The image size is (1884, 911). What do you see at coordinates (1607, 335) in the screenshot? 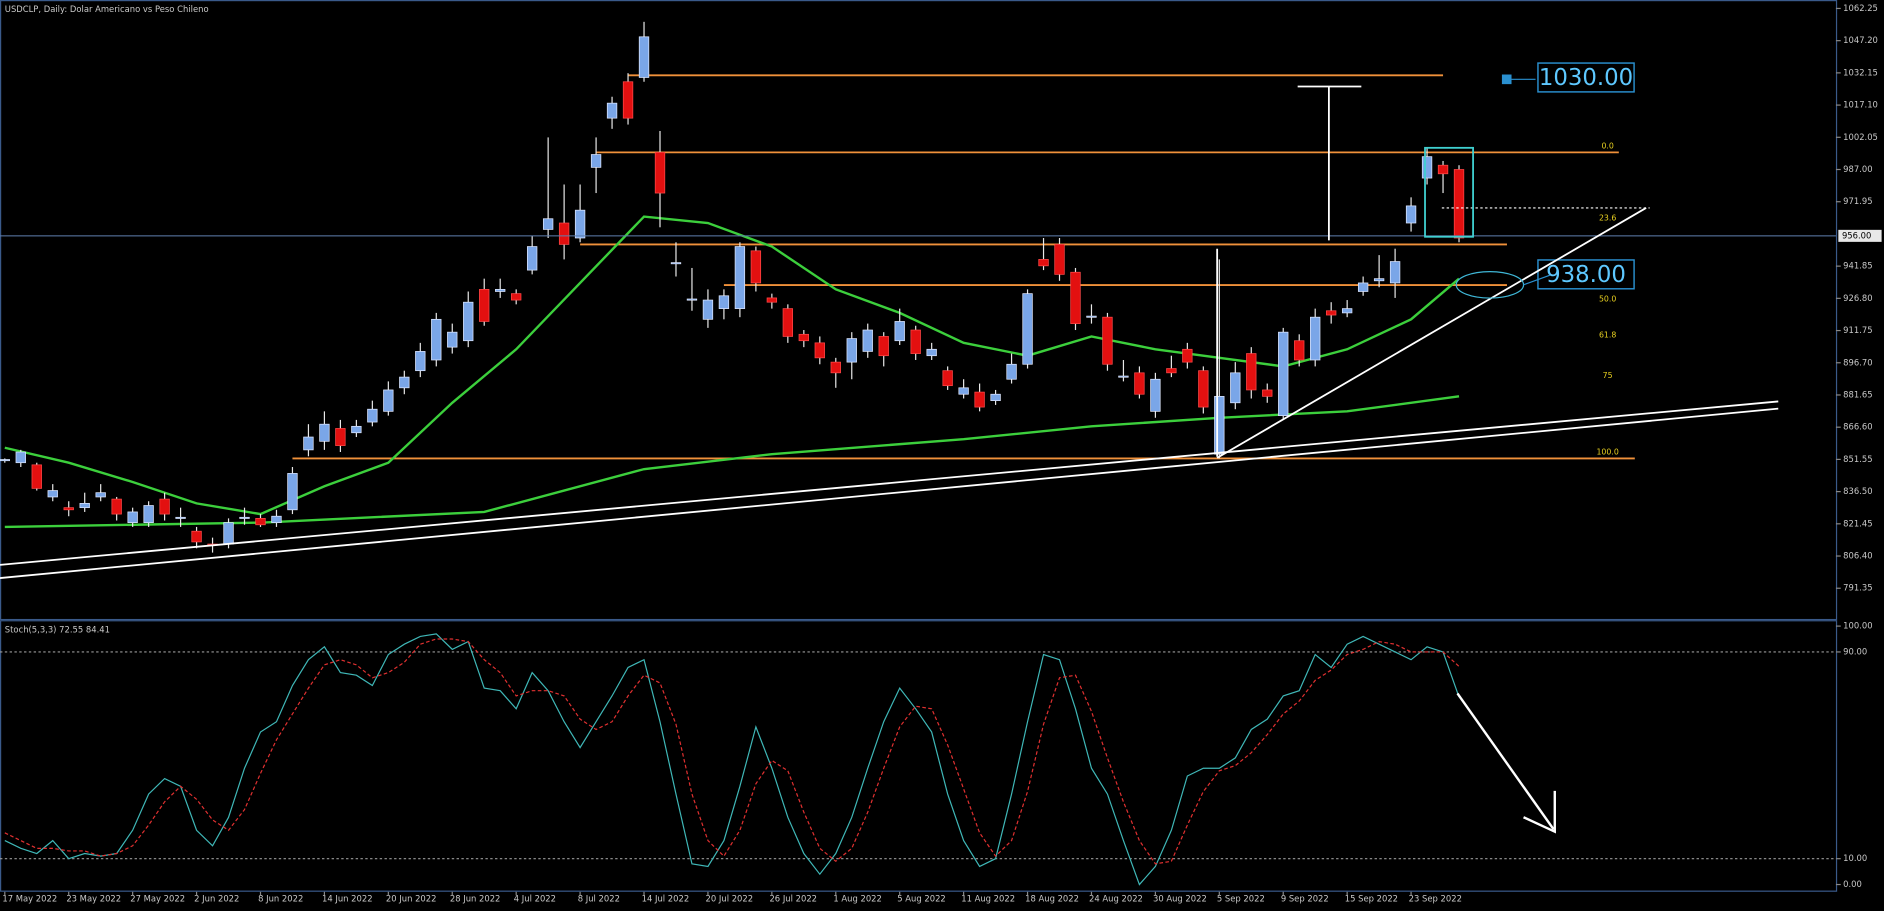
I see `fib-label: 61.8` at bounding box center [1607, 335].